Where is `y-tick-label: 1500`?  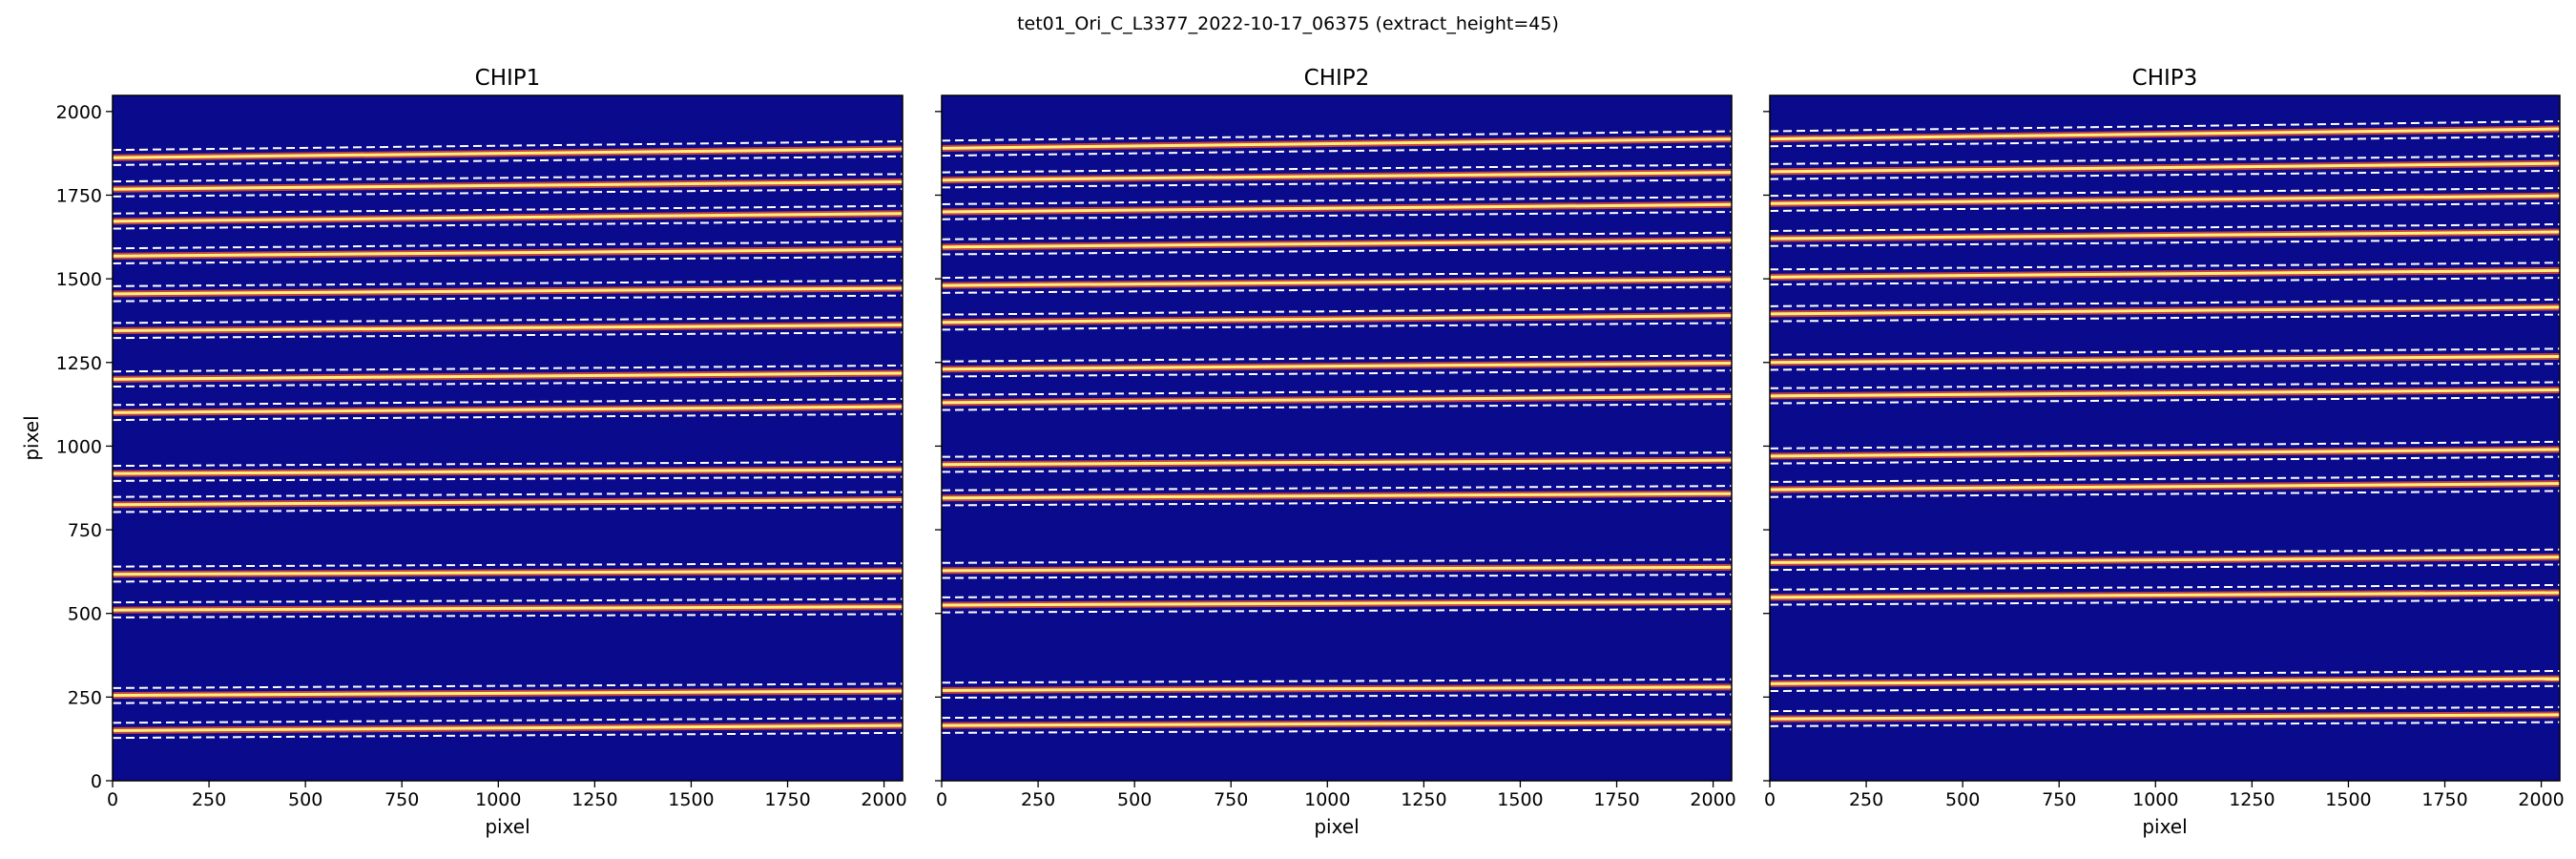
y-tick-label: 1500 is located at coordinates (79, 279).